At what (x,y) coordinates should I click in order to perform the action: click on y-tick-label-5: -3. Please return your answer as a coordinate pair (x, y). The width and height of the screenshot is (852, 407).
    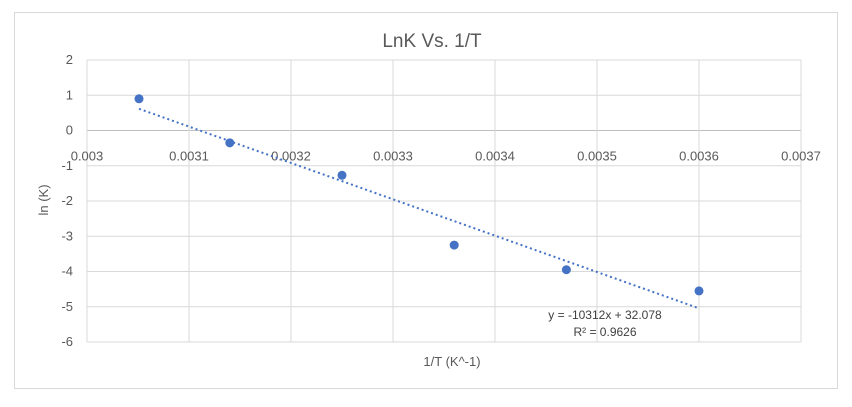
    Looking at the image, I should click on (67, 235).